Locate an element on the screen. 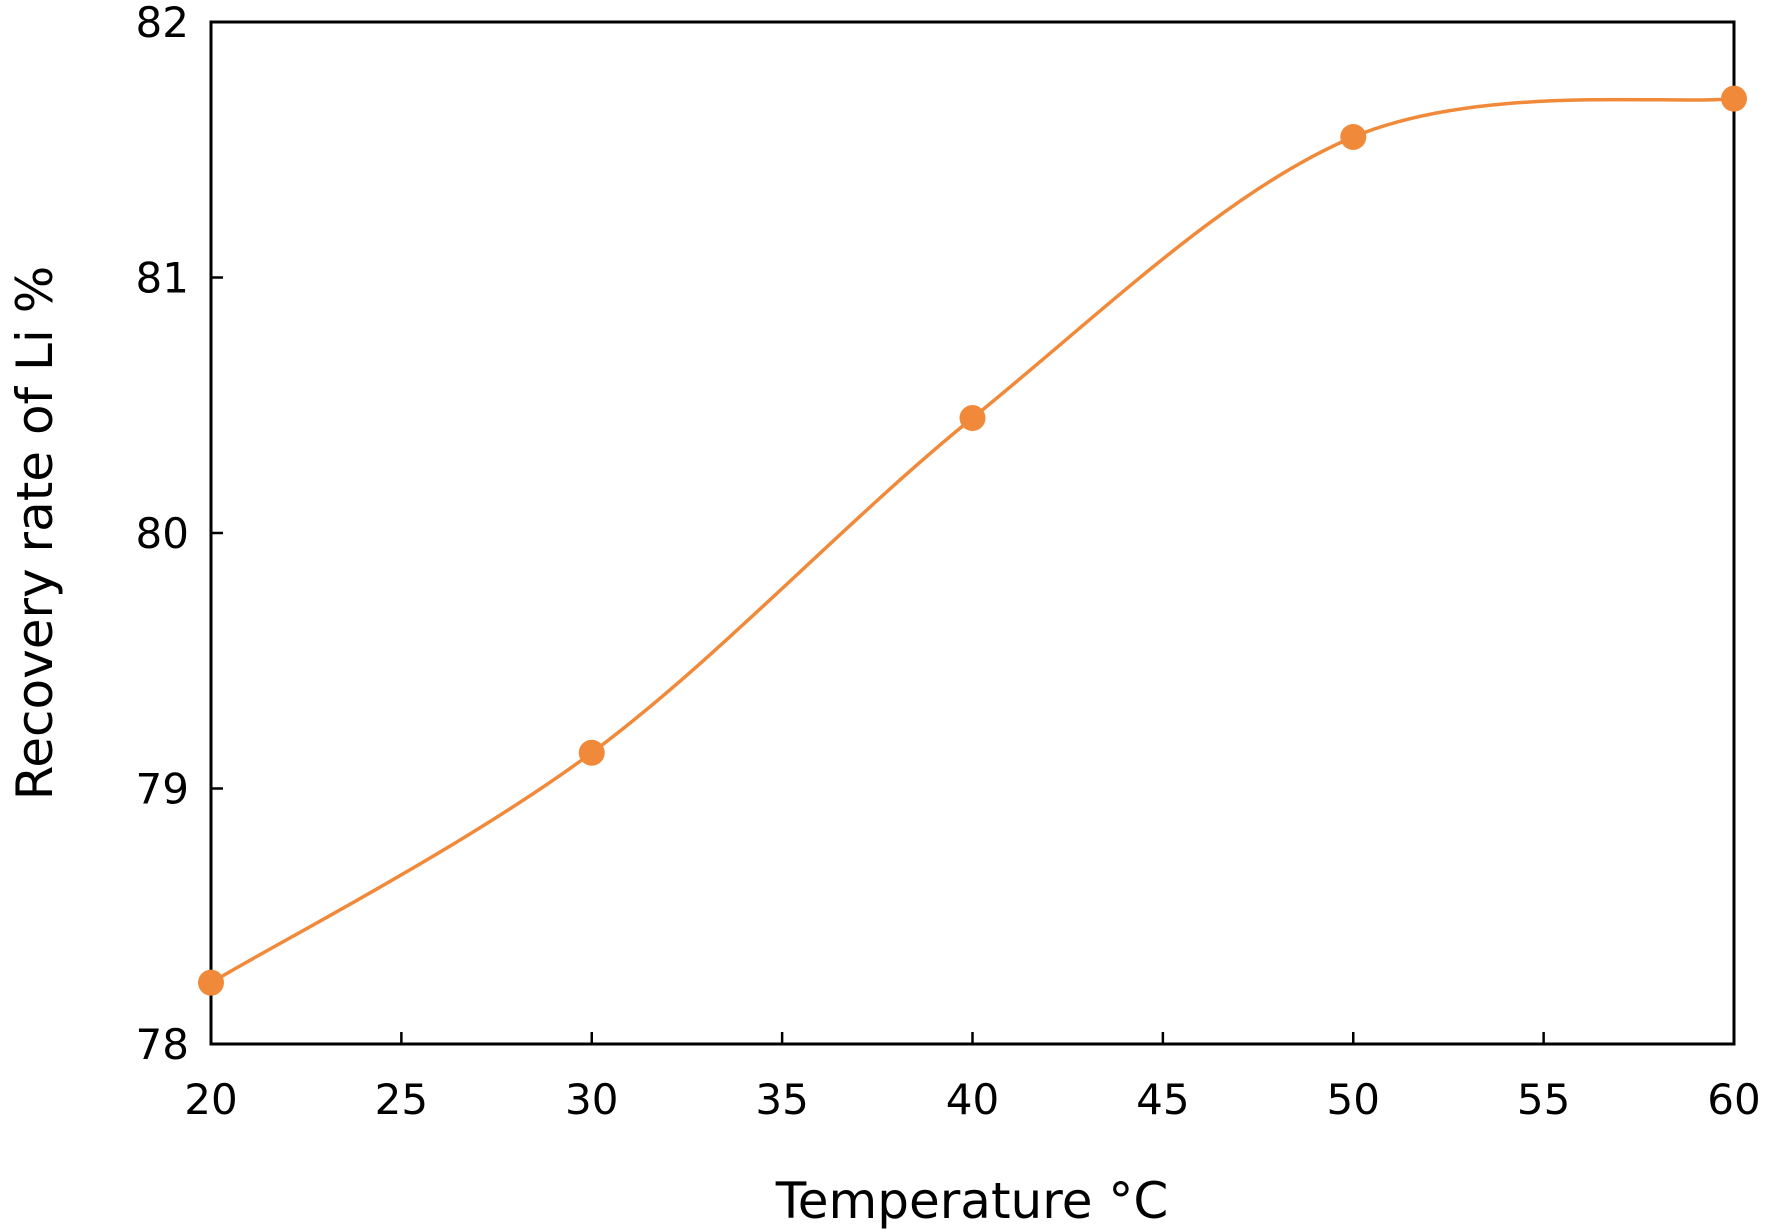  y-axis-ticks: 78 79 80 81 82 is located at coordinates (179, 534).